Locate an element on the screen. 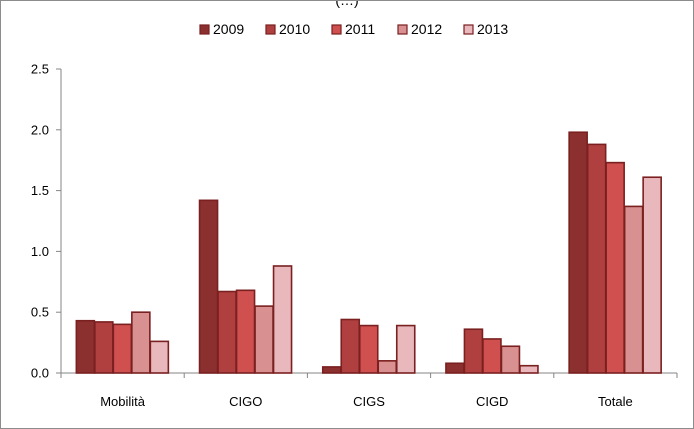 The image size is (694, 429). y-tick-label: 2.0 is located at coordinates (40, 129).